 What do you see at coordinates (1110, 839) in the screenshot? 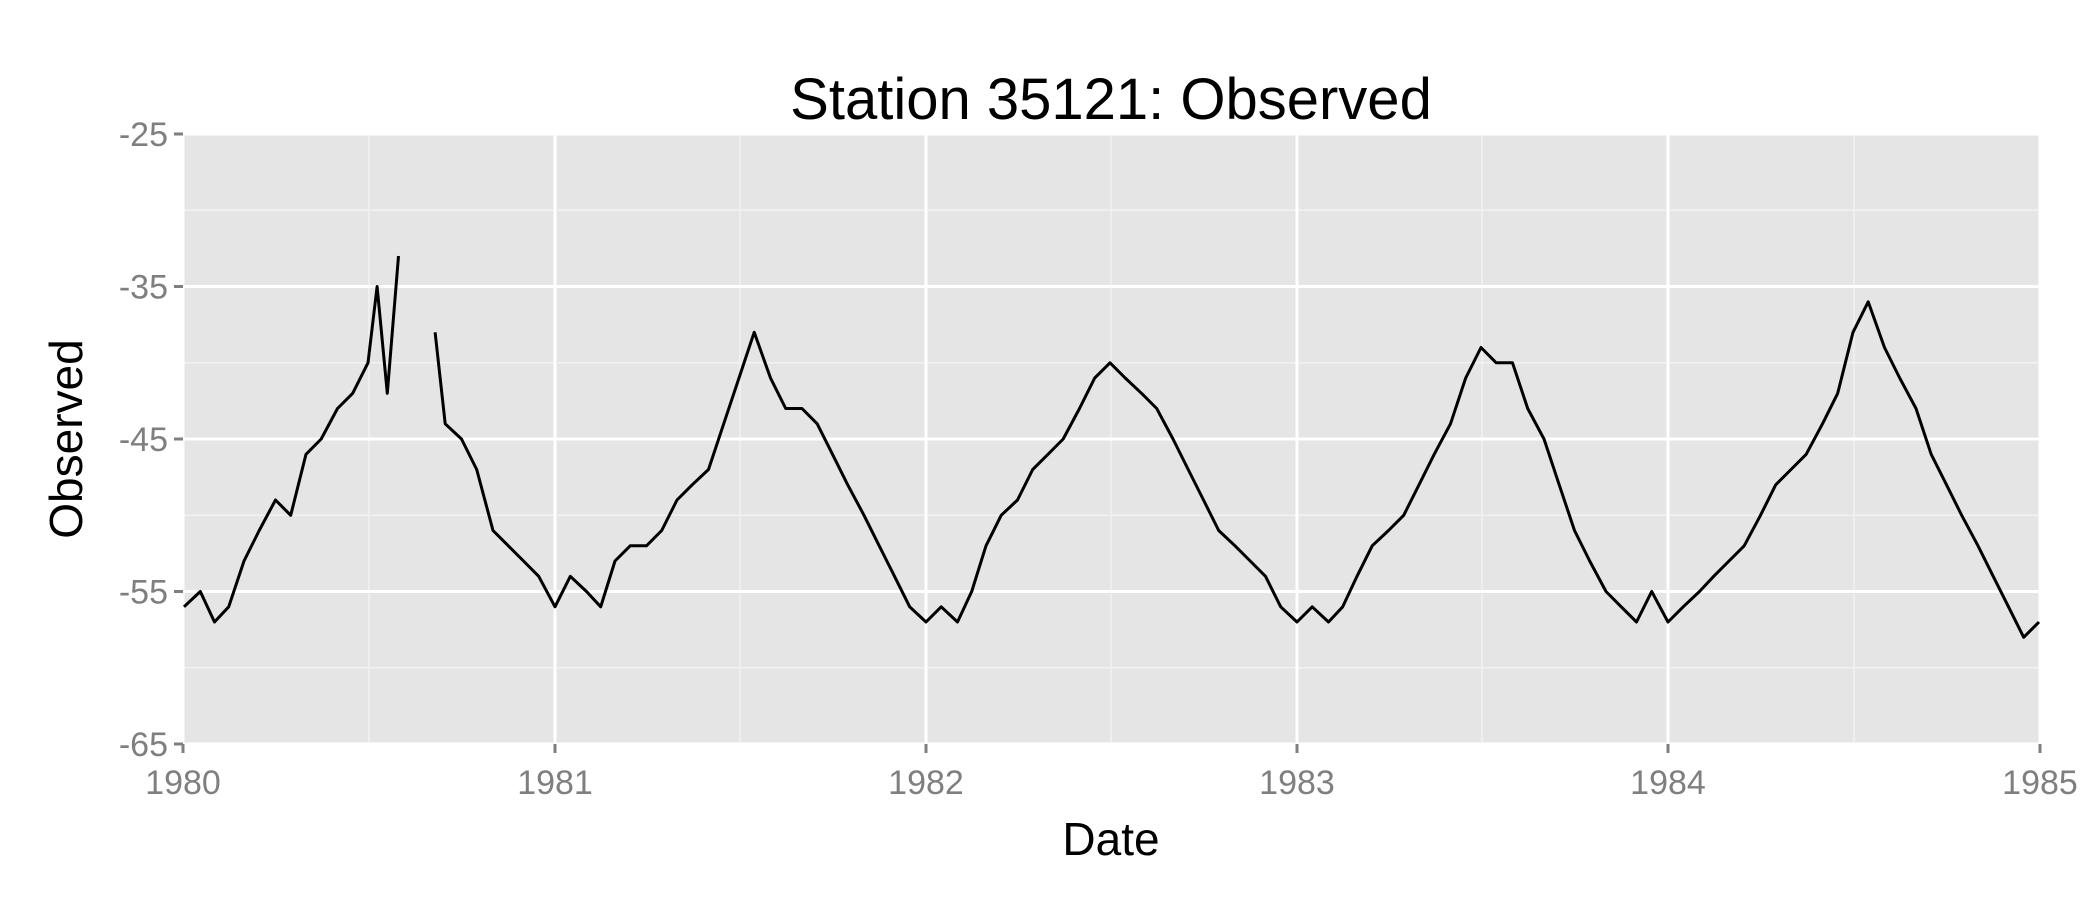
I see `x-axis-title: Date` at bounding box center [1110, 839].